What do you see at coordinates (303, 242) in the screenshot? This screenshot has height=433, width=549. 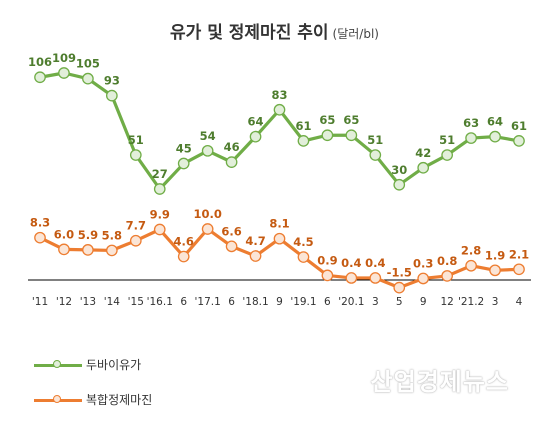 I see `margin-data-label: 4.5` at bounding box center [303, 242].